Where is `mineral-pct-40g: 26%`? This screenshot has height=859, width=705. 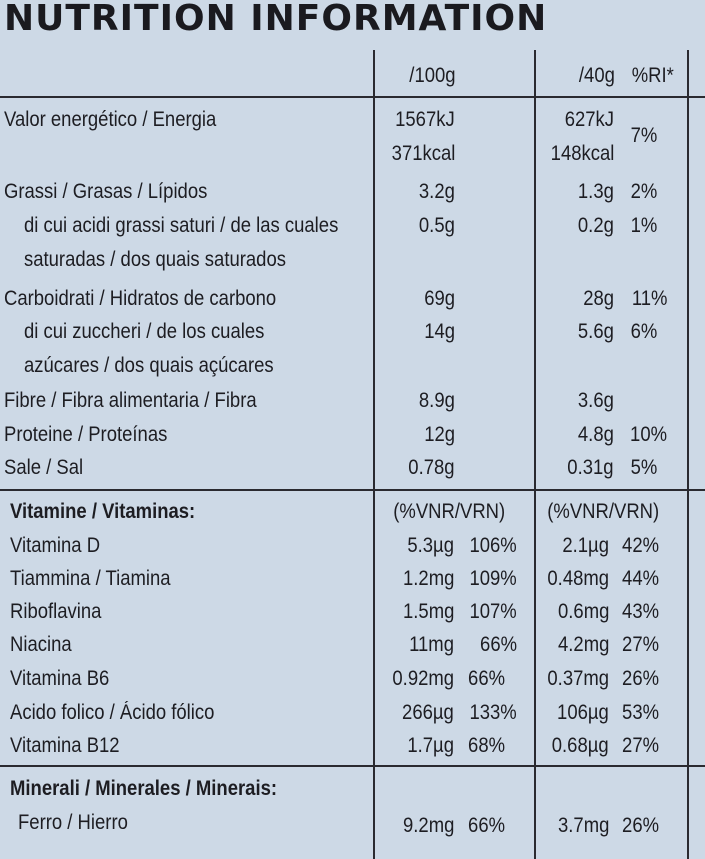
mineral-pct-40g: 26% is located at coordinates (640, 825).